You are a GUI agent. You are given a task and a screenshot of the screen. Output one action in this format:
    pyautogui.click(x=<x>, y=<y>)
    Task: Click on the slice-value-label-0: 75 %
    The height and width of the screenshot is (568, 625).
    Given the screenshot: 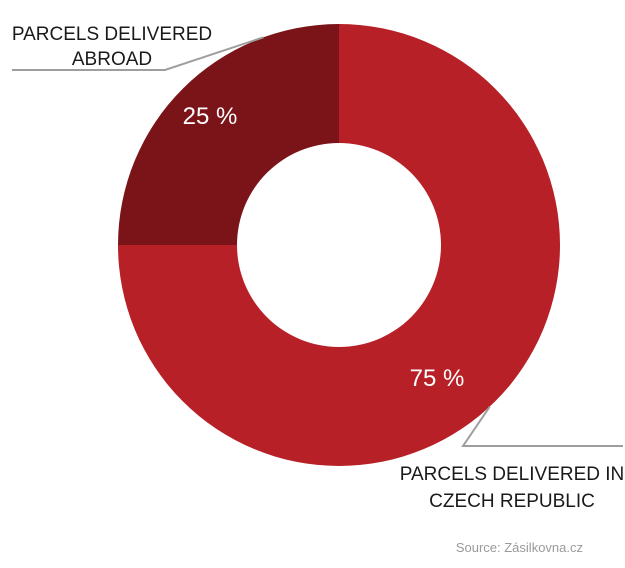 What is the action you would take?
    pyautogui.click(x=437, y=378)
    